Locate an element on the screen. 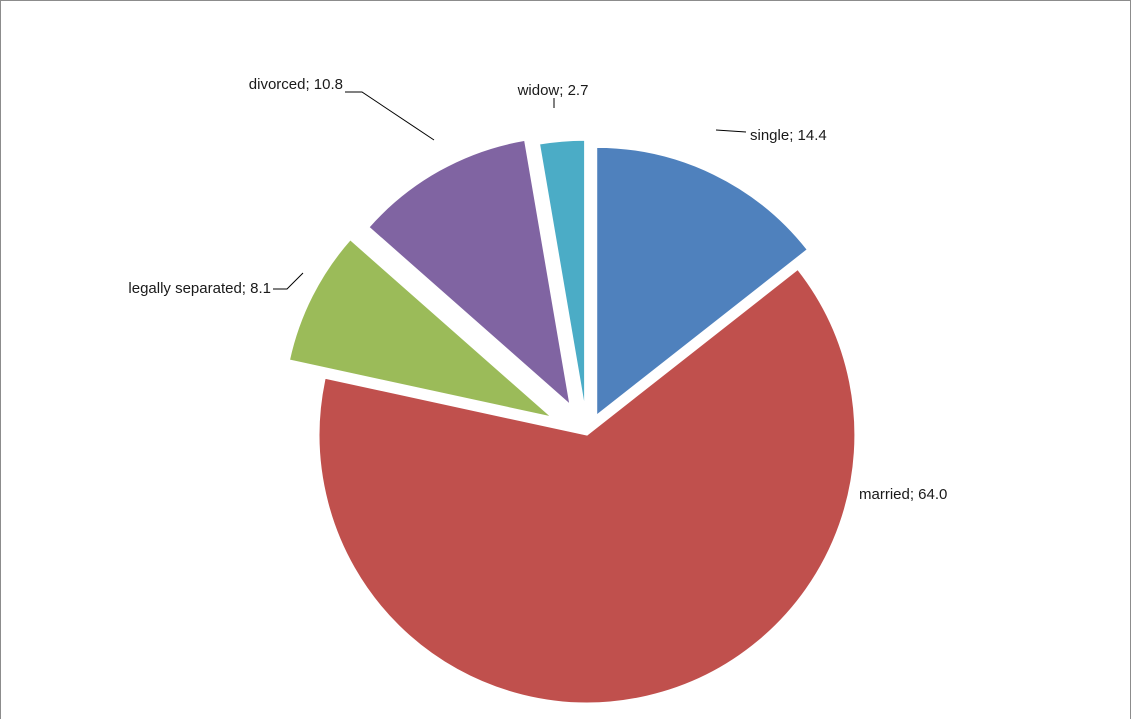 The height and width of the screenshot is (719, 1132). data-label-married: married; 64.0 is located at coordinates (903, 494).